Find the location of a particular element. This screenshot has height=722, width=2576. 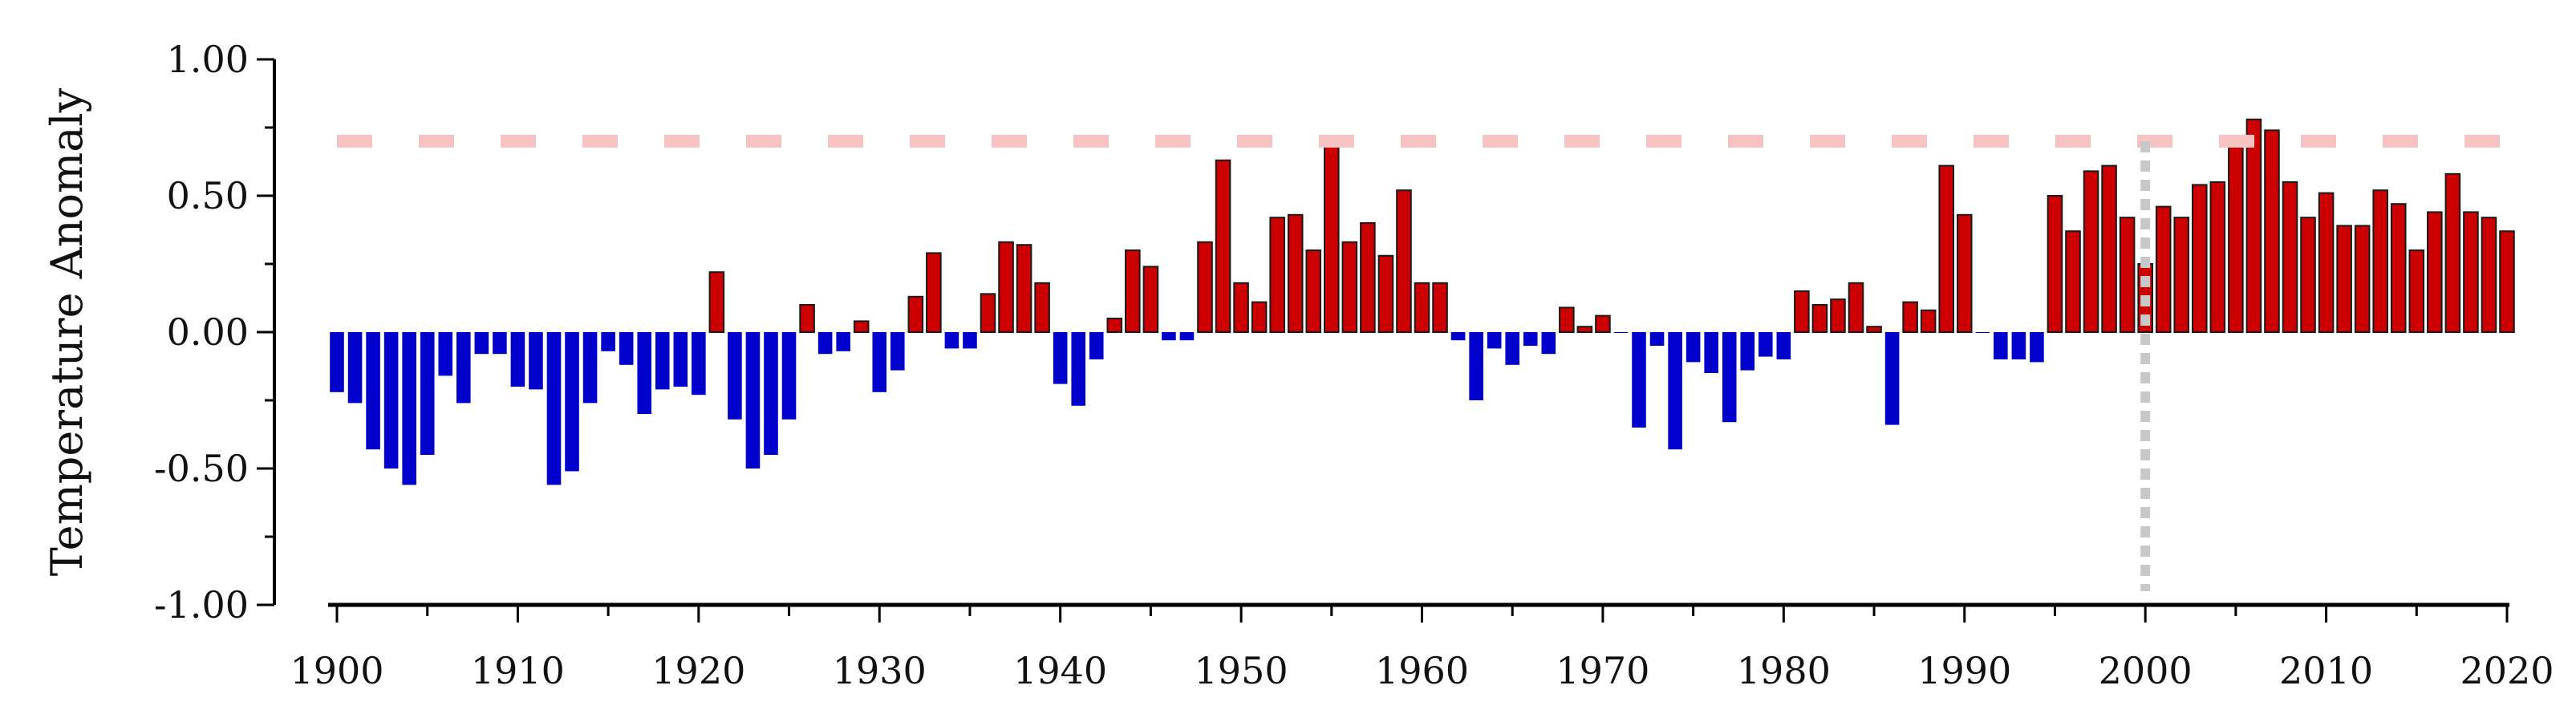

y-axis-title: Temperature Anomaly is located at coordinates (67, 331).